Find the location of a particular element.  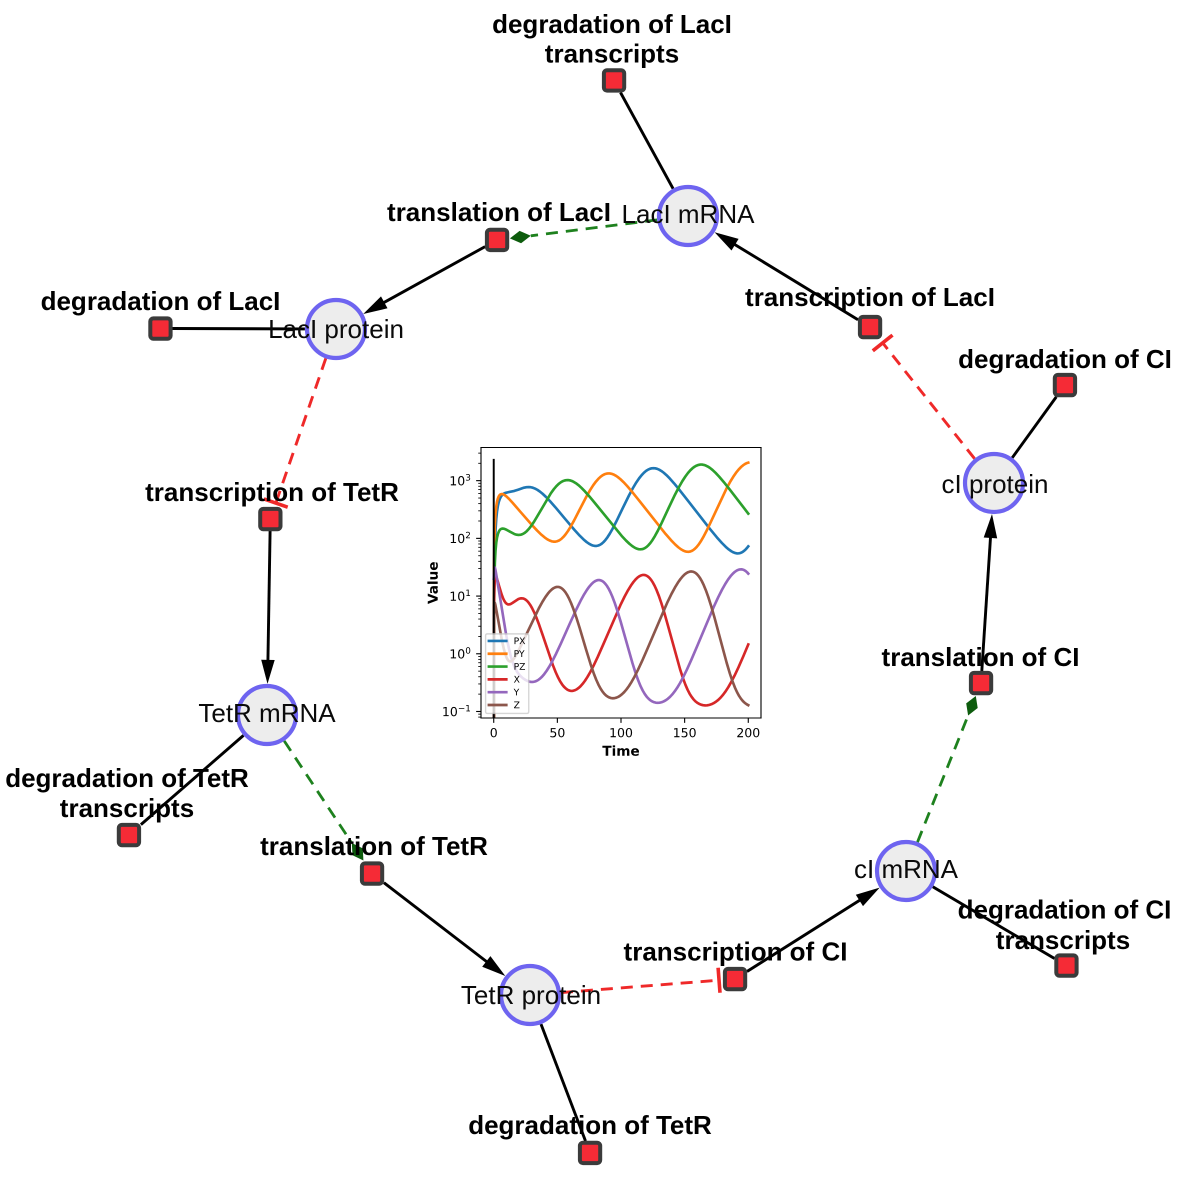

svg-text: translation of CI is located at coordinates (981, 657).